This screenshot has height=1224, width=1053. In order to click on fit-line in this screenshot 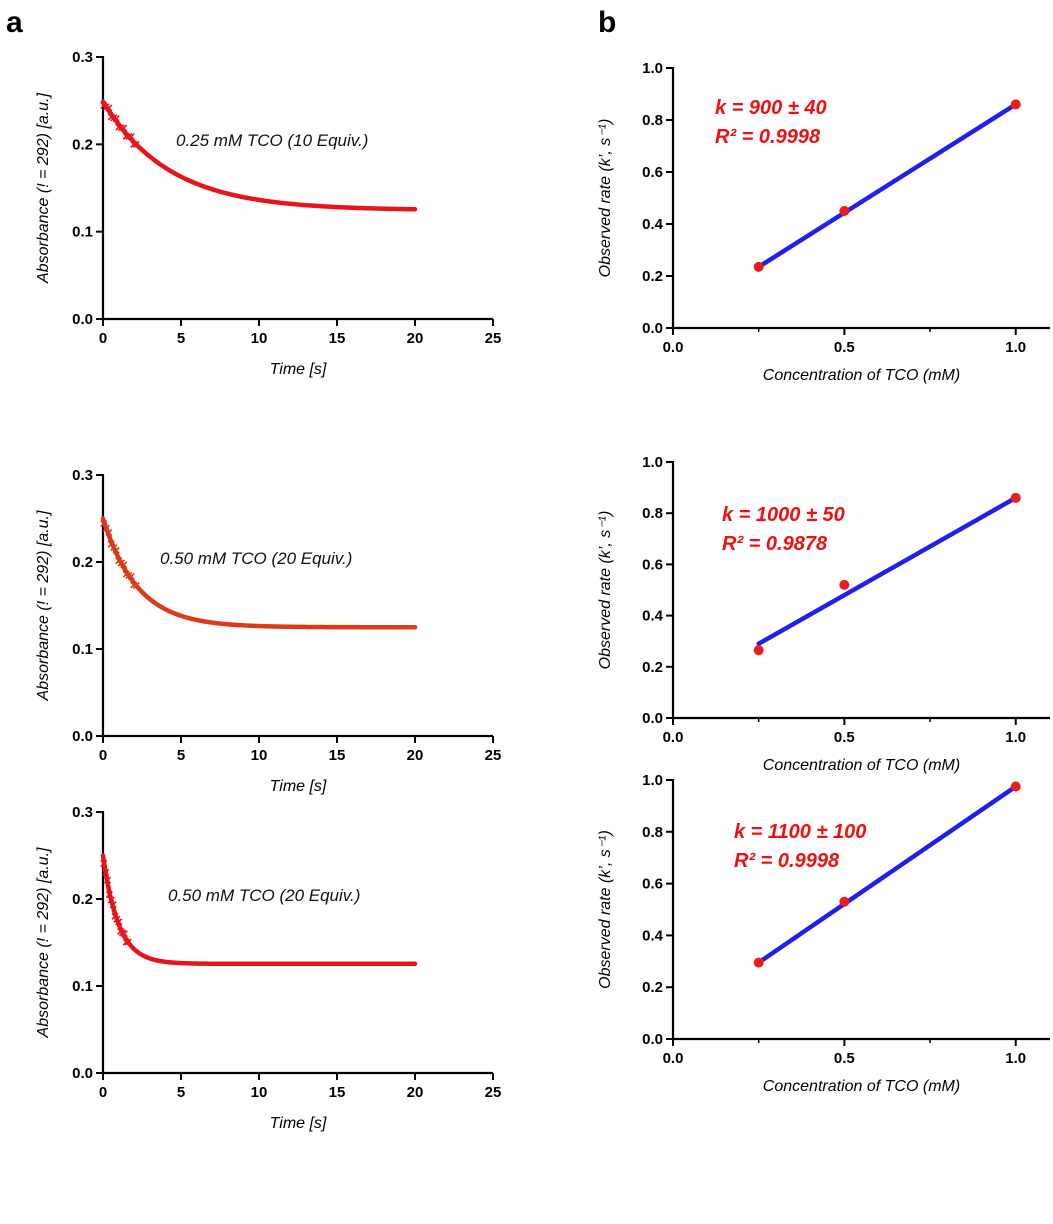, I will do `click(887, 874)`.